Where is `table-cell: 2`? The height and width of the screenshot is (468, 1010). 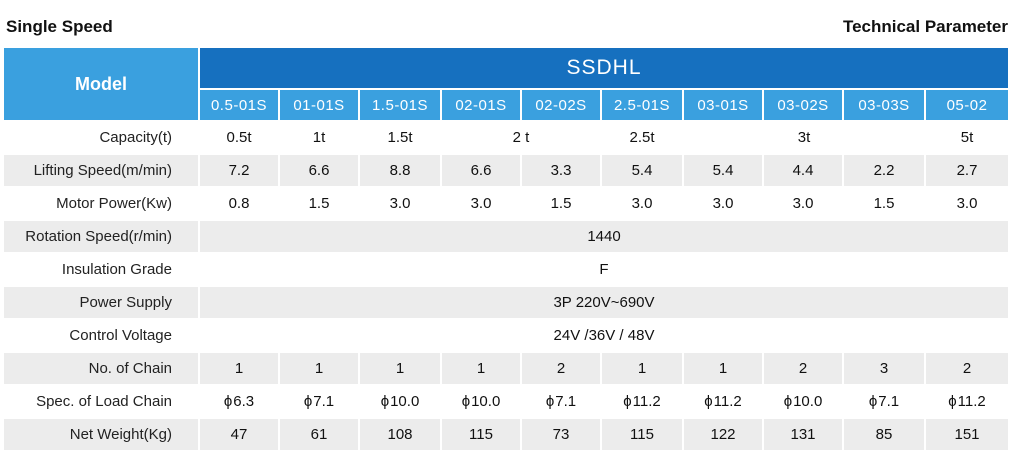
table-cell: 2 is located at coordinates (967, 368).